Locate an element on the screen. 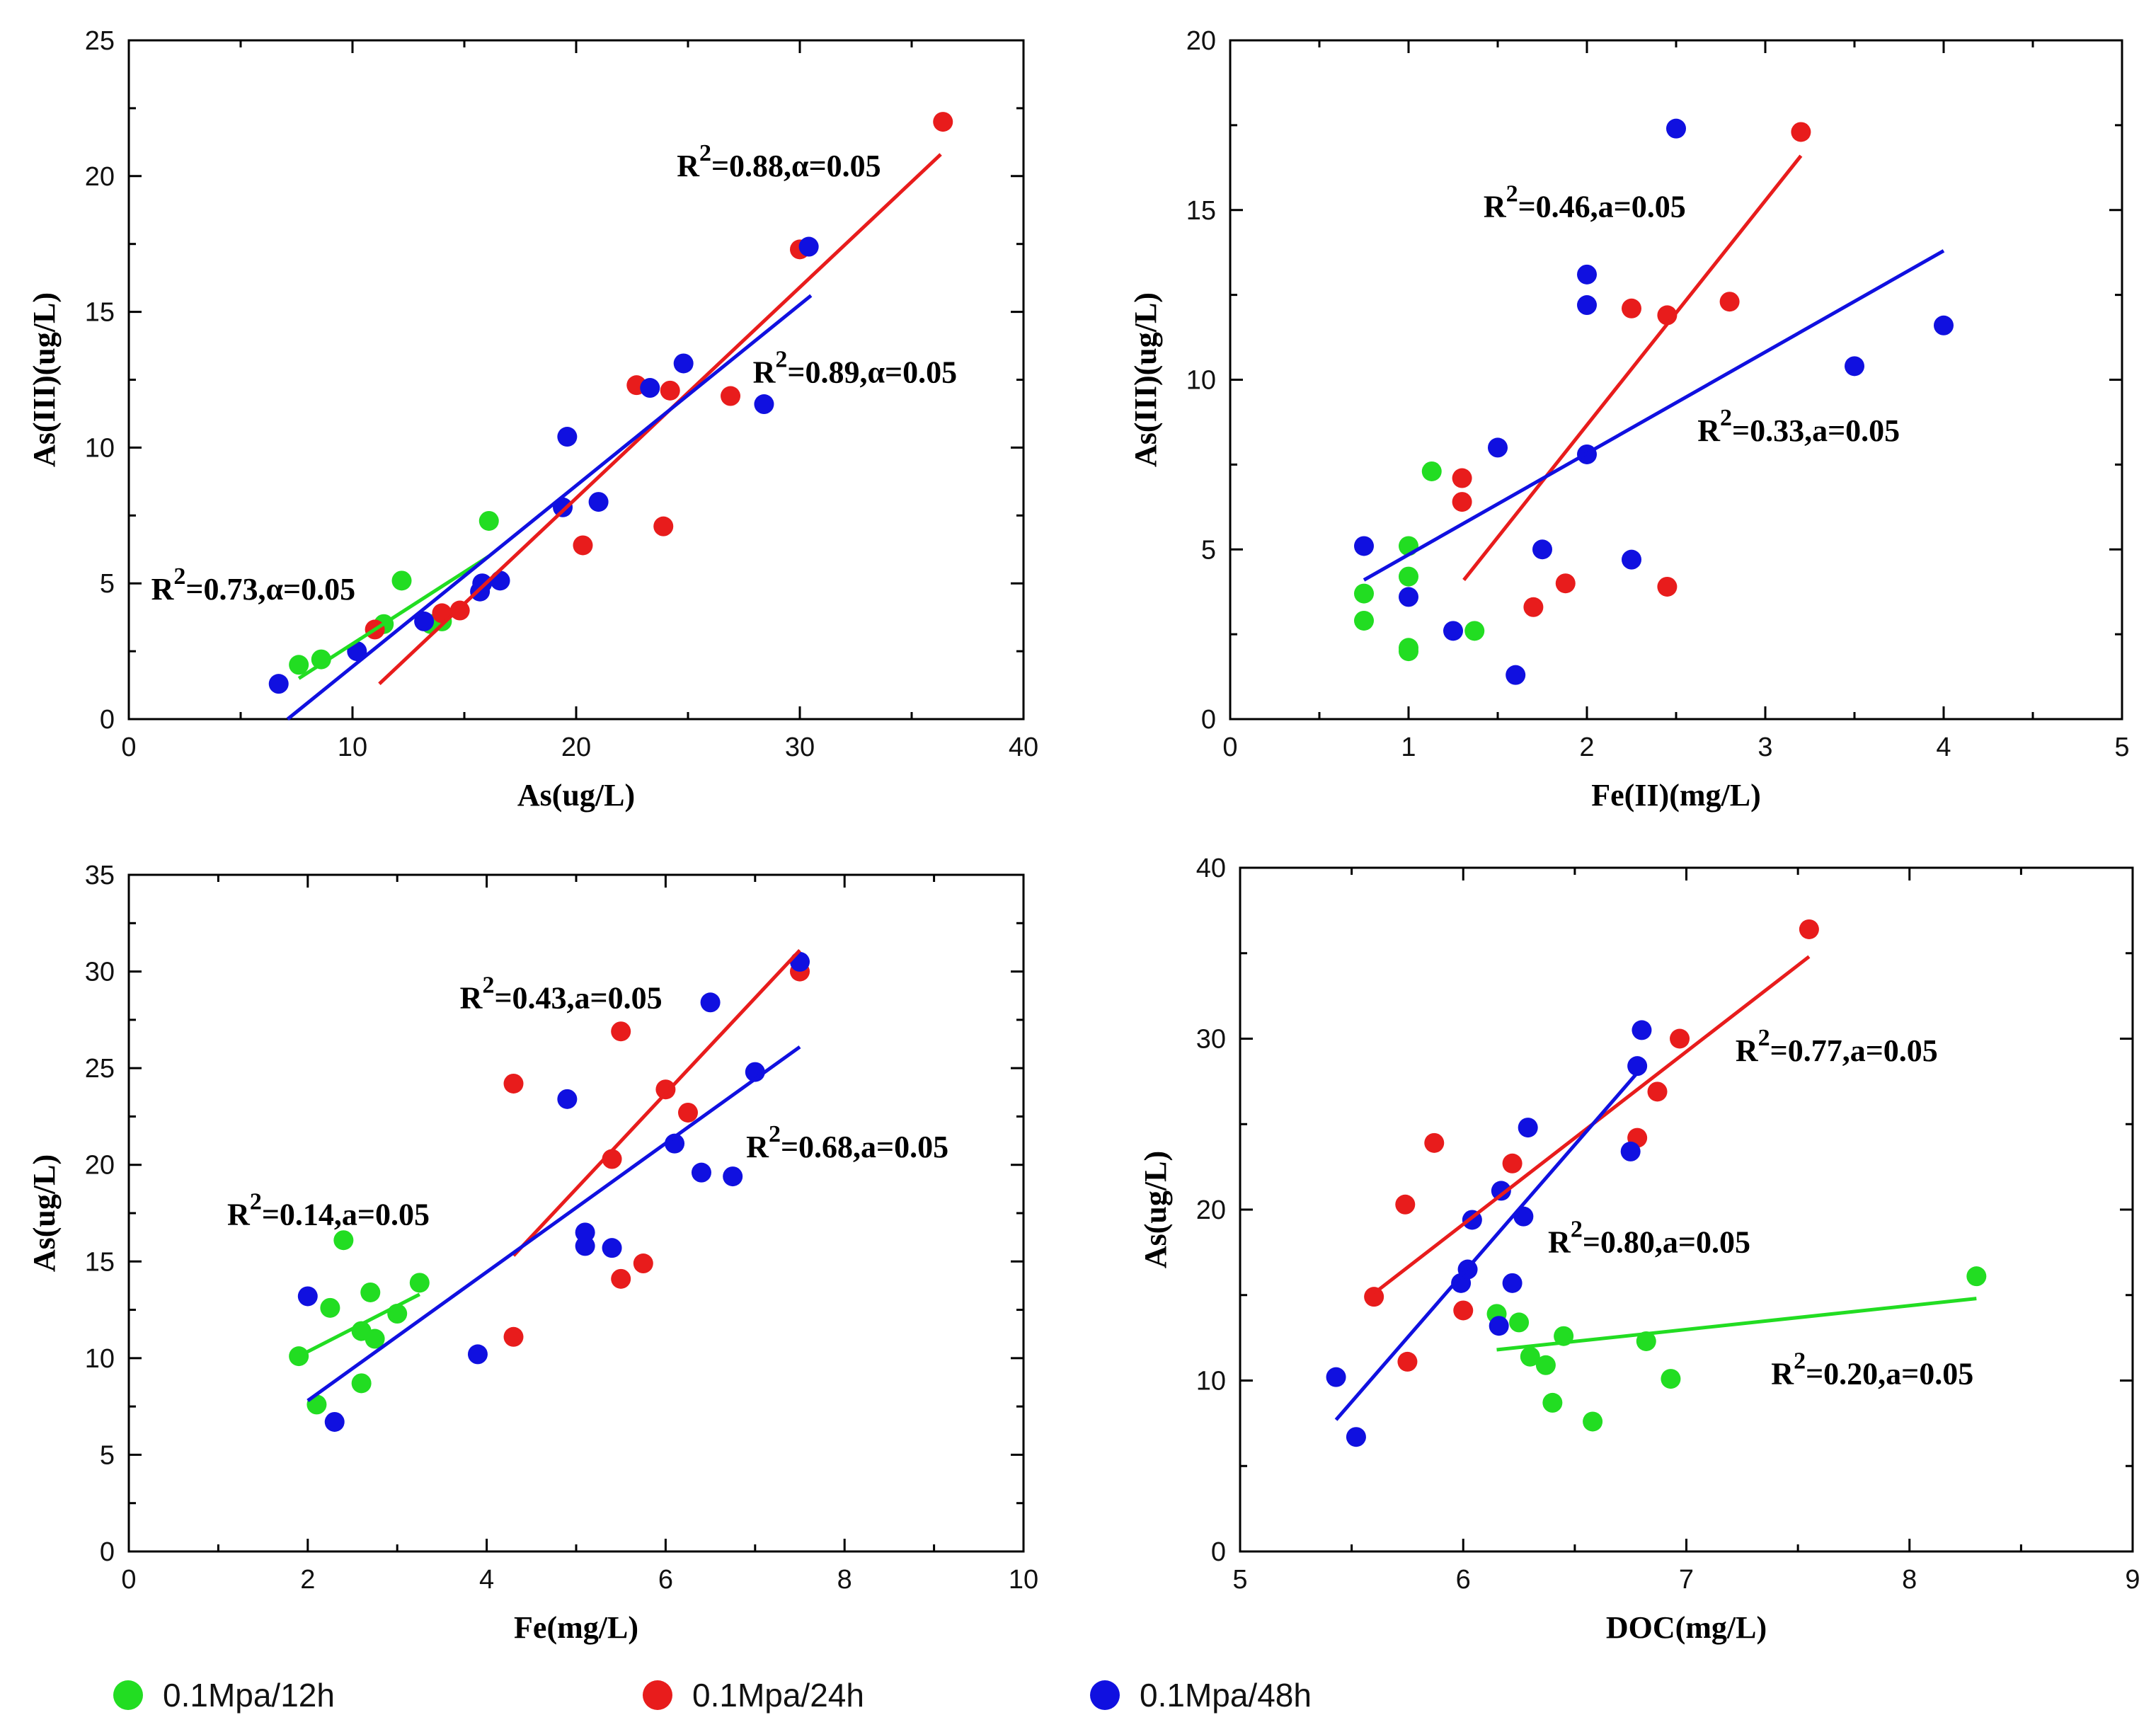 Image resolution: width=2156 pixels, height=1727 pixels. y-tick-label: 20 is located at coordinates (1201, 41).